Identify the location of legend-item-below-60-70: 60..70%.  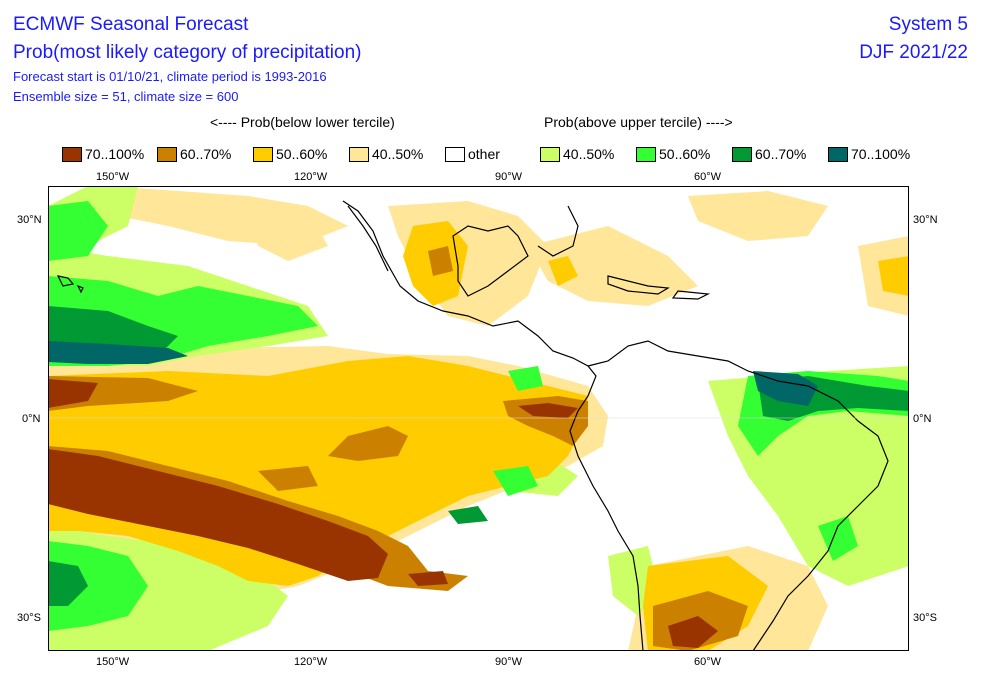
(194, 154).